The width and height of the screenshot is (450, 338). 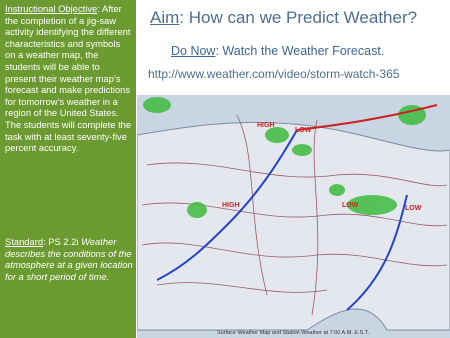 What do you see at coordinates (165, 17) in the screenshot?
I see `aim-label: Aim` at bounding box center [165, 17].